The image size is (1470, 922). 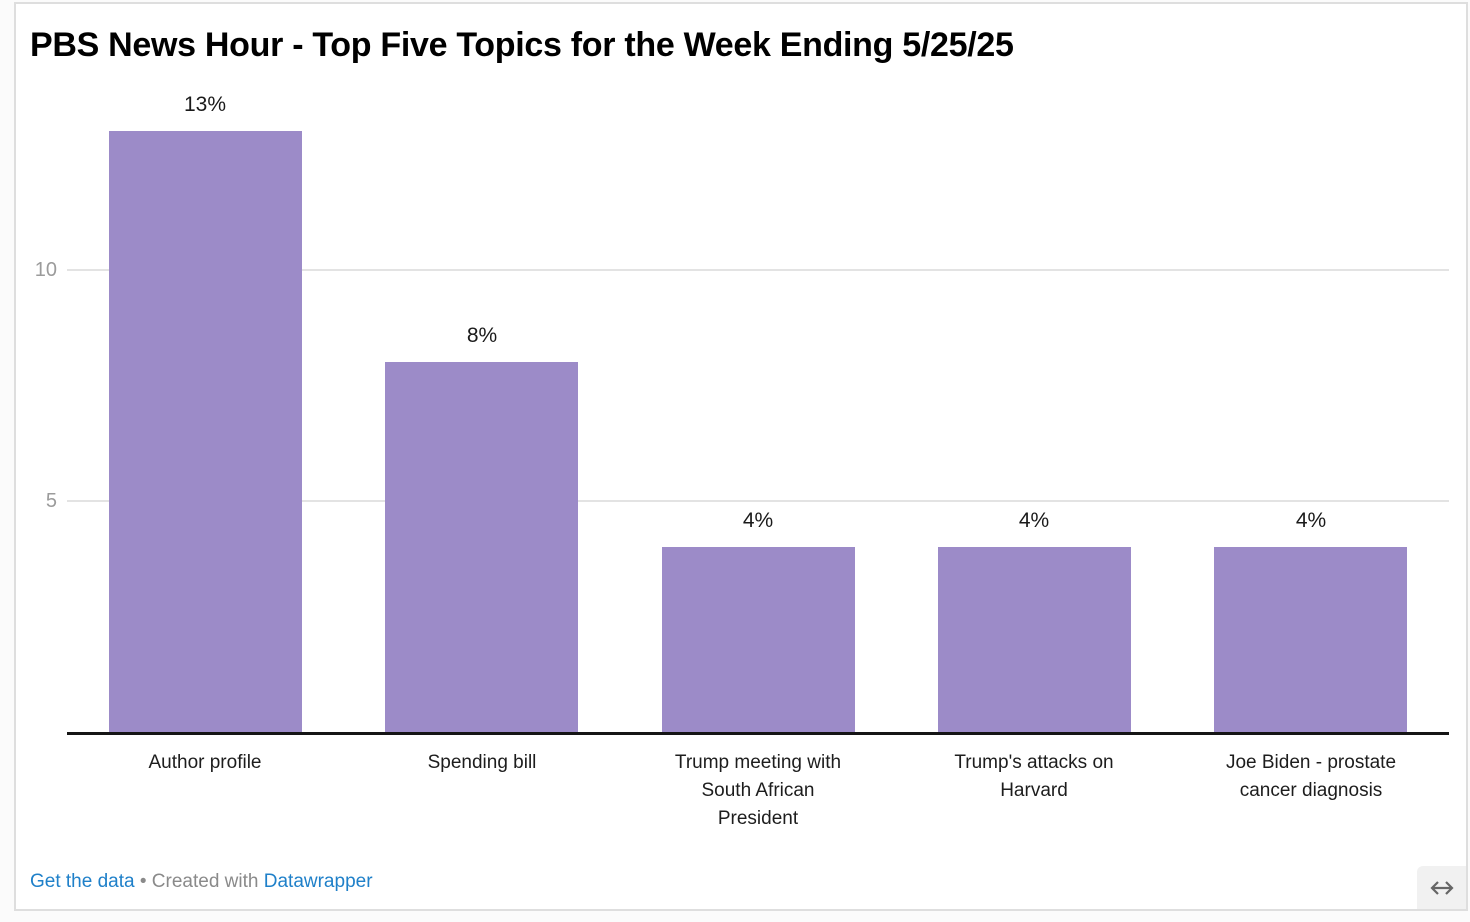 I want to click on x-category-label-line: Trump's attacks on, so click(x=1034, y=762).